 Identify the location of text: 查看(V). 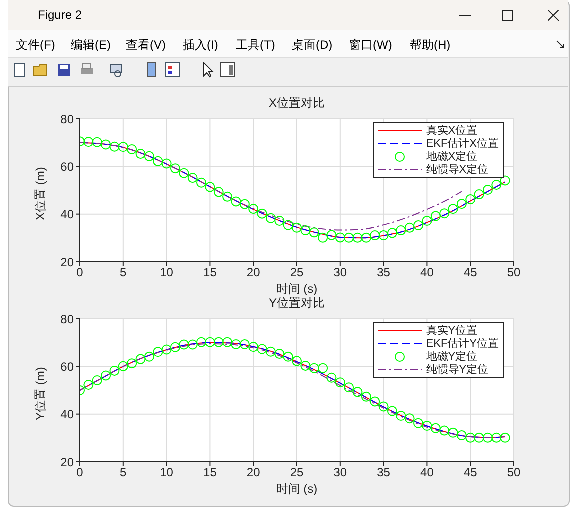
(146, 45).